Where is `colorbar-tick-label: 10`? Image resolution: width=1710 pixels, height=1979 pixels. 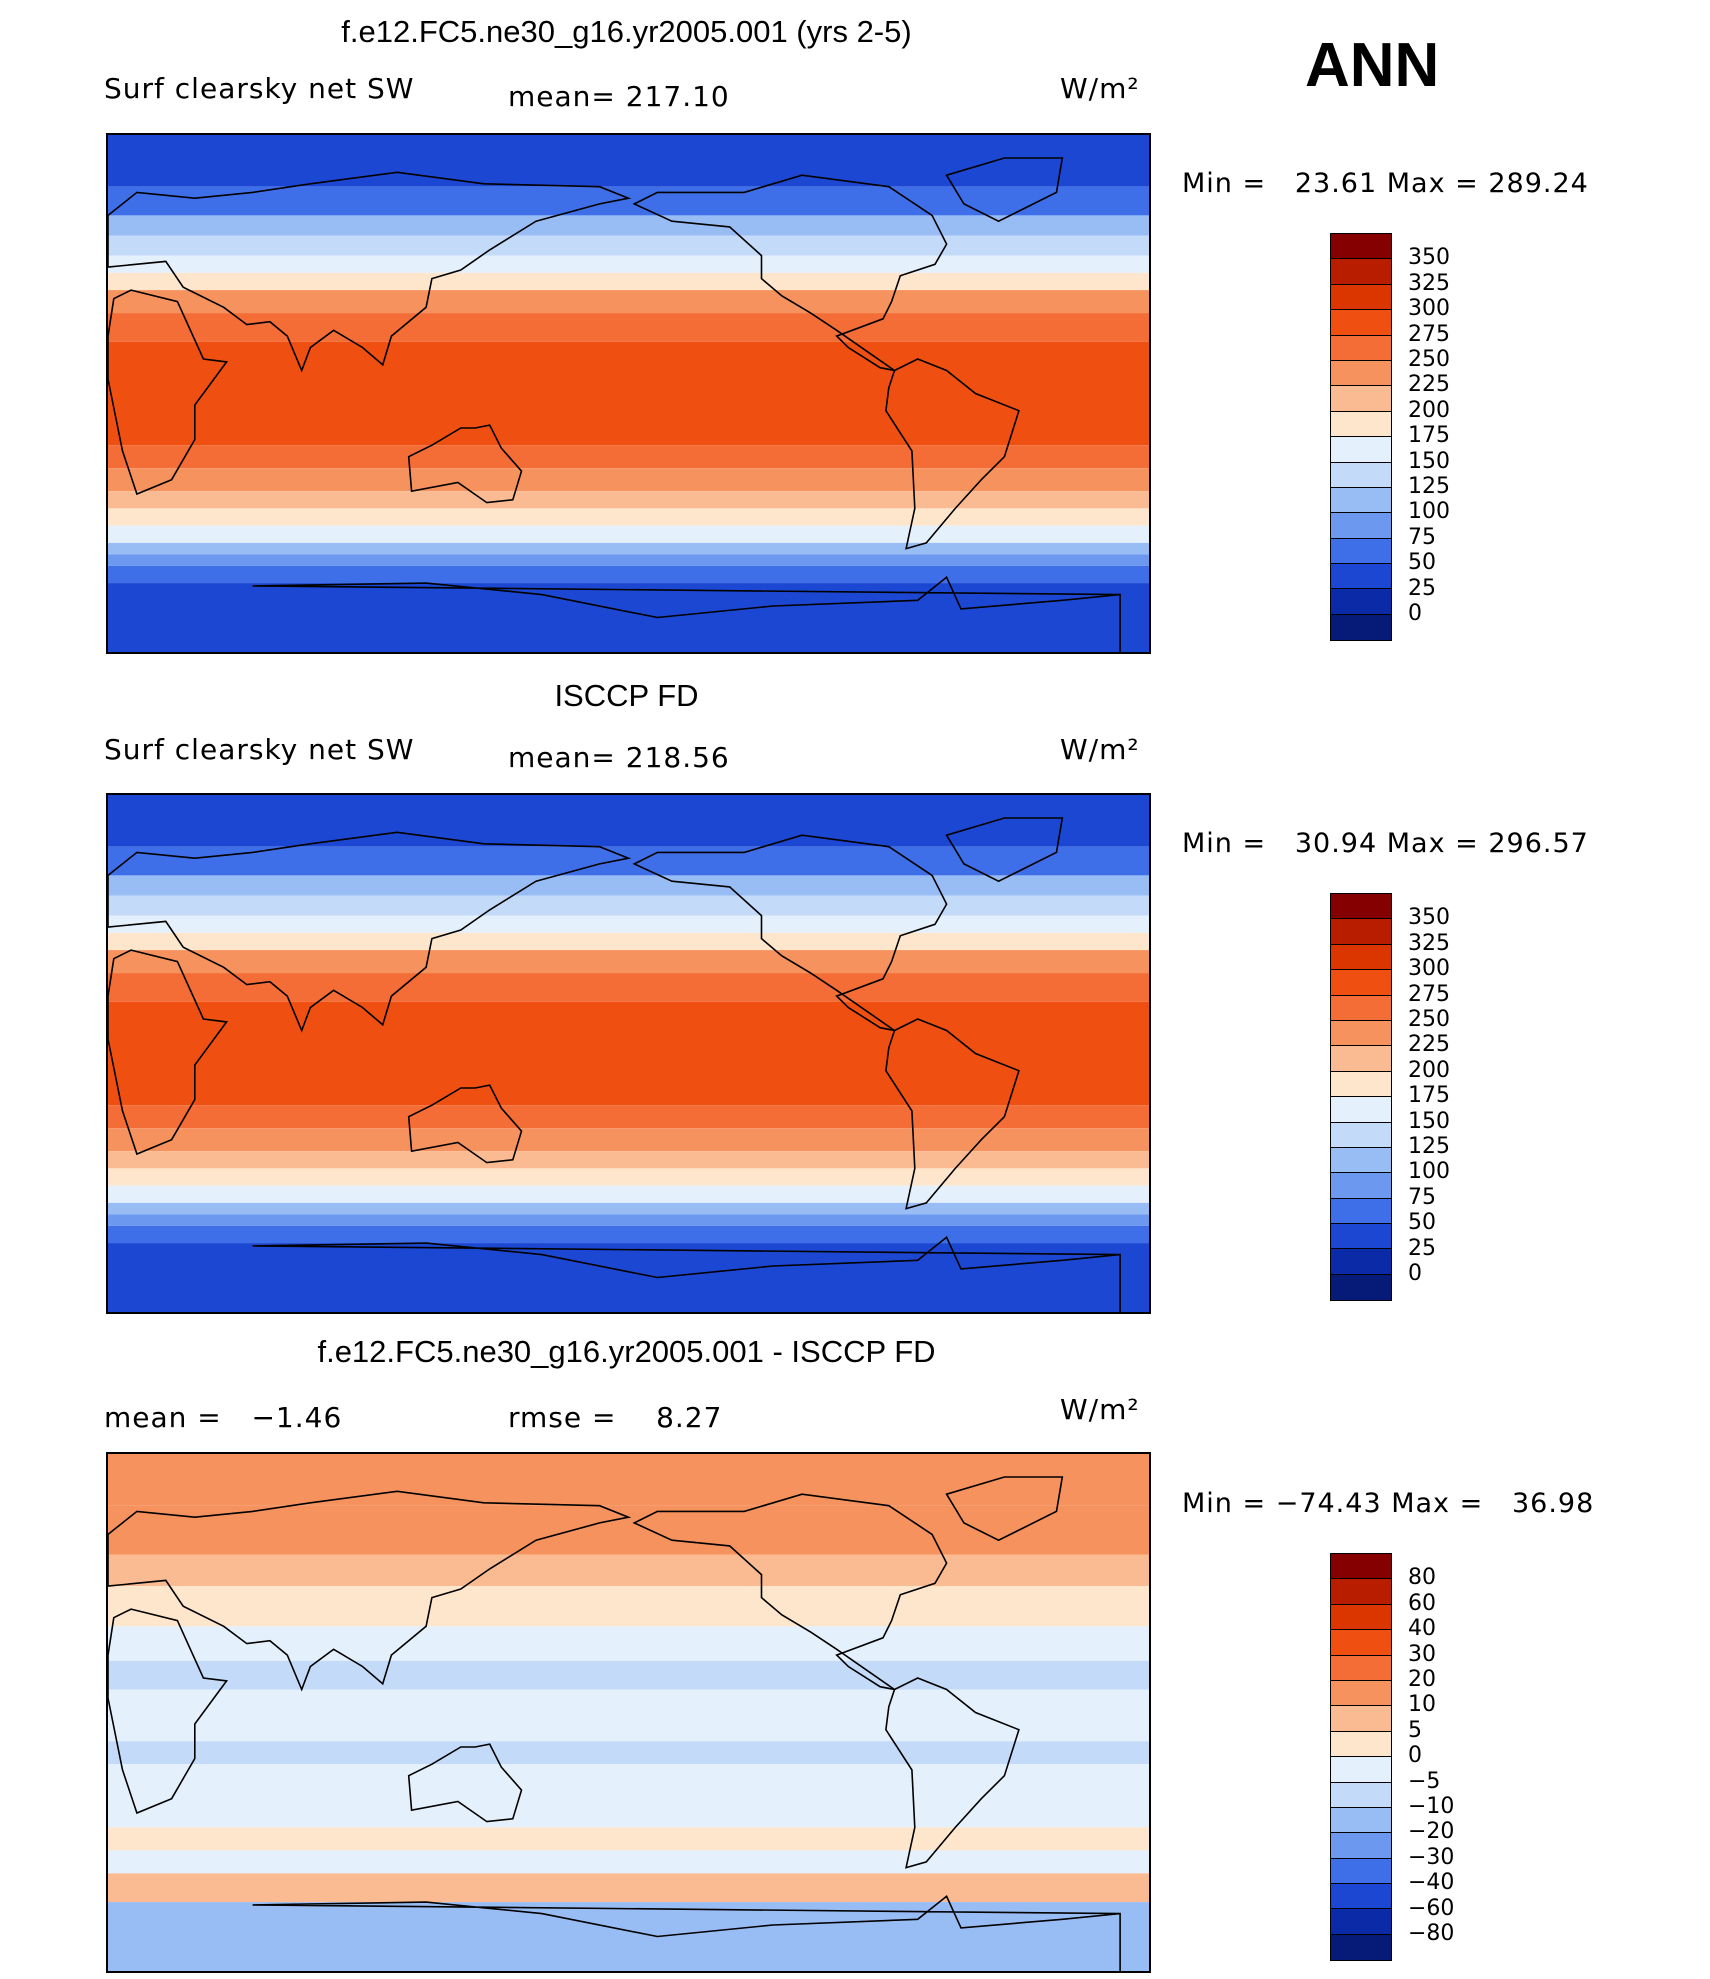
colorbar-tick-label: 10 is located at coordinates (1422, 1705).